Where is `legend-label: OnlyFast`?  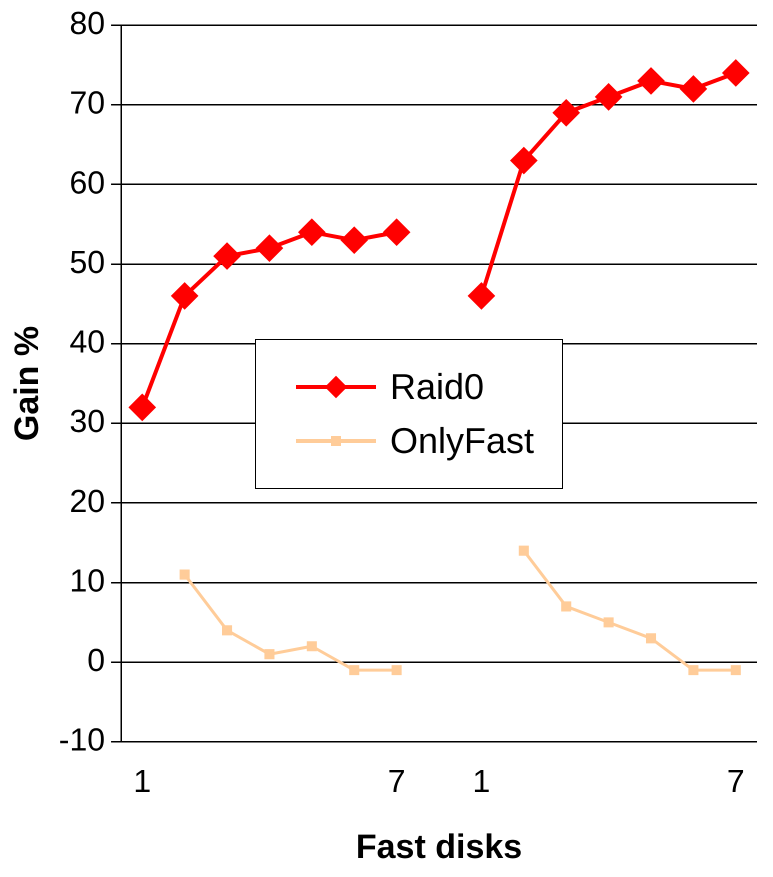 legend-label: OnlyFast is located at coordinates (462, 441).